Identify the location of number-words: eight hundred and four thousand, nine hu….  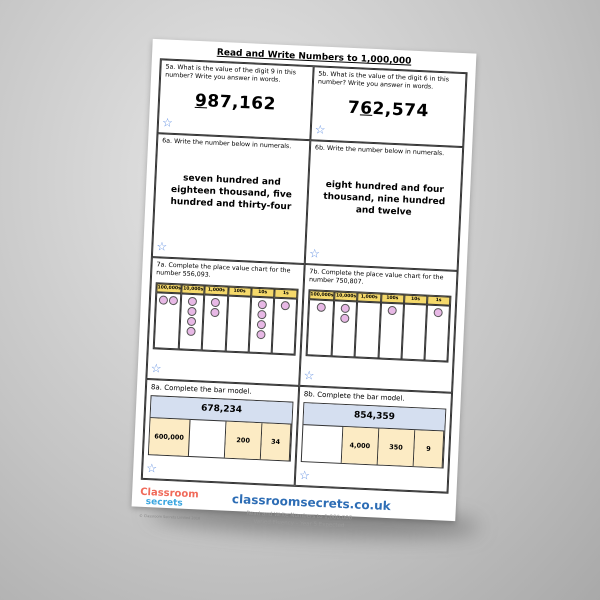
(384, 198).